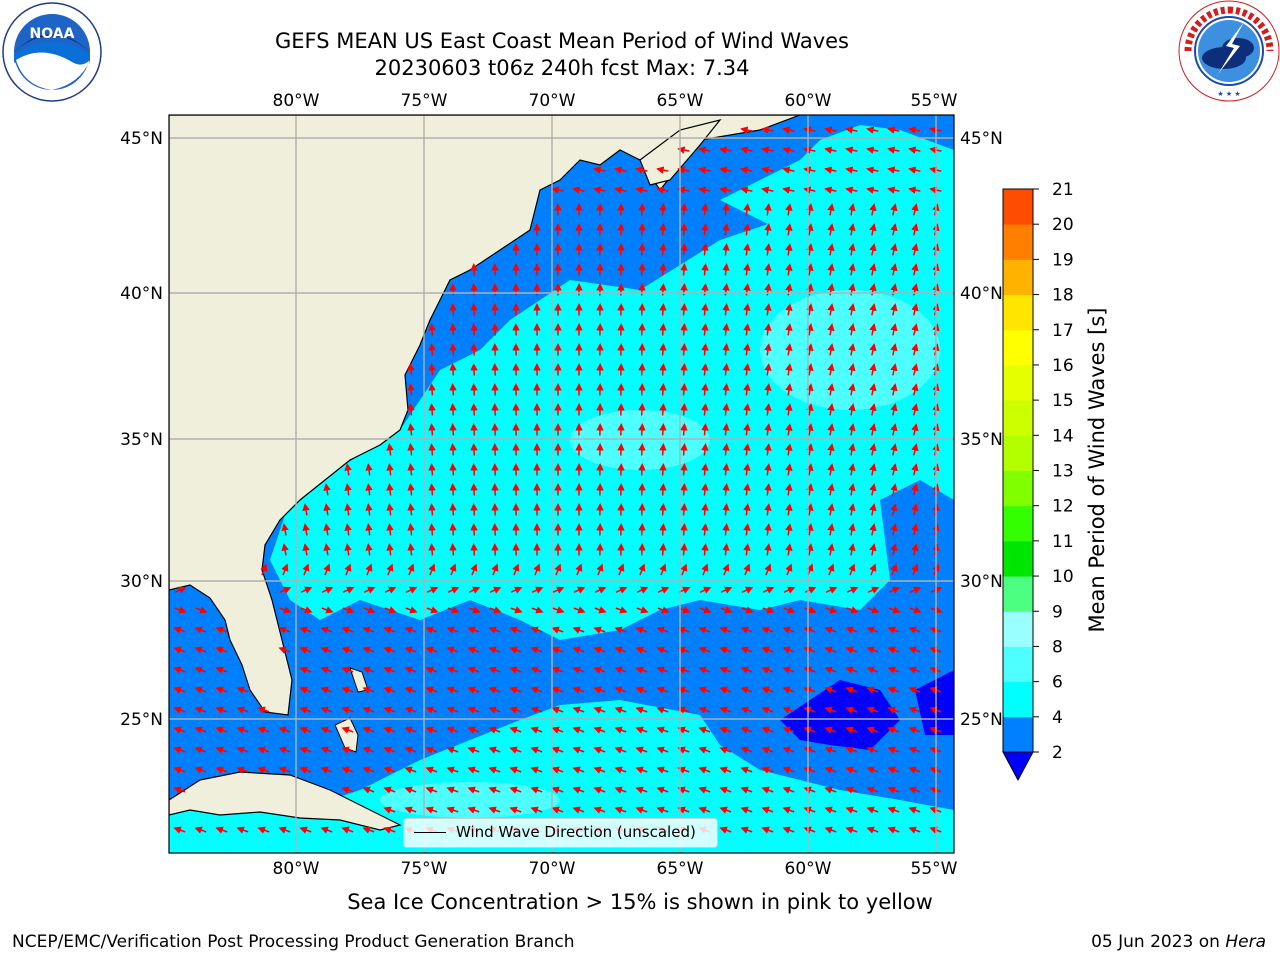  I want to click on colorbar-tick-label: 11, so click(1063, 542).